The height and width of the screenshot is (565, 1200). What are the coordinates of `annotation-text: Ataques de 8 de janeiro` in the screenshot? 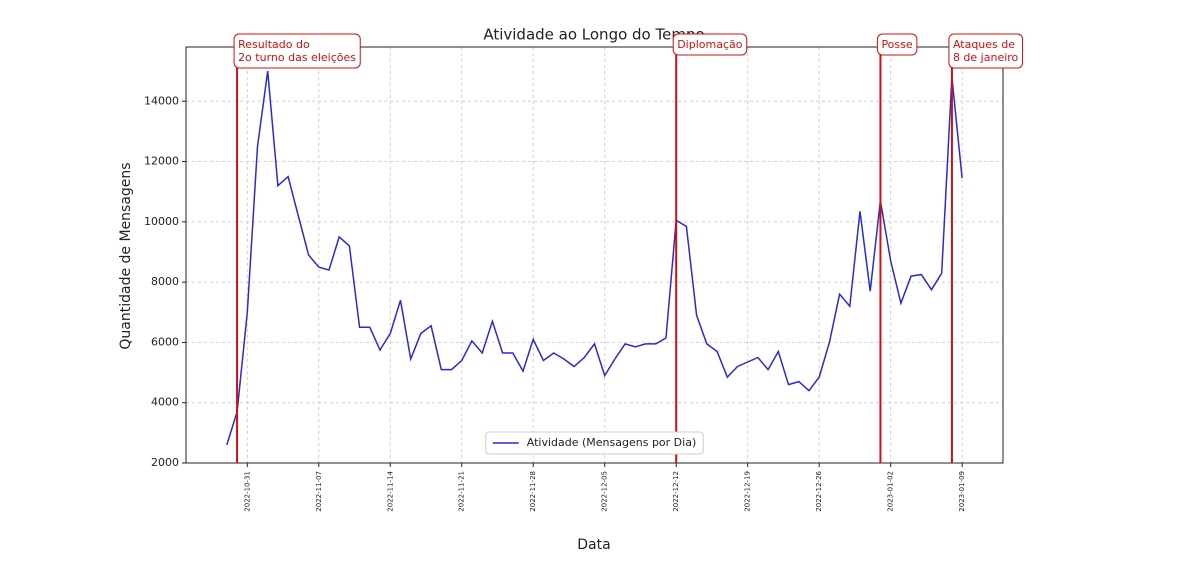 It's located at (986, 51).